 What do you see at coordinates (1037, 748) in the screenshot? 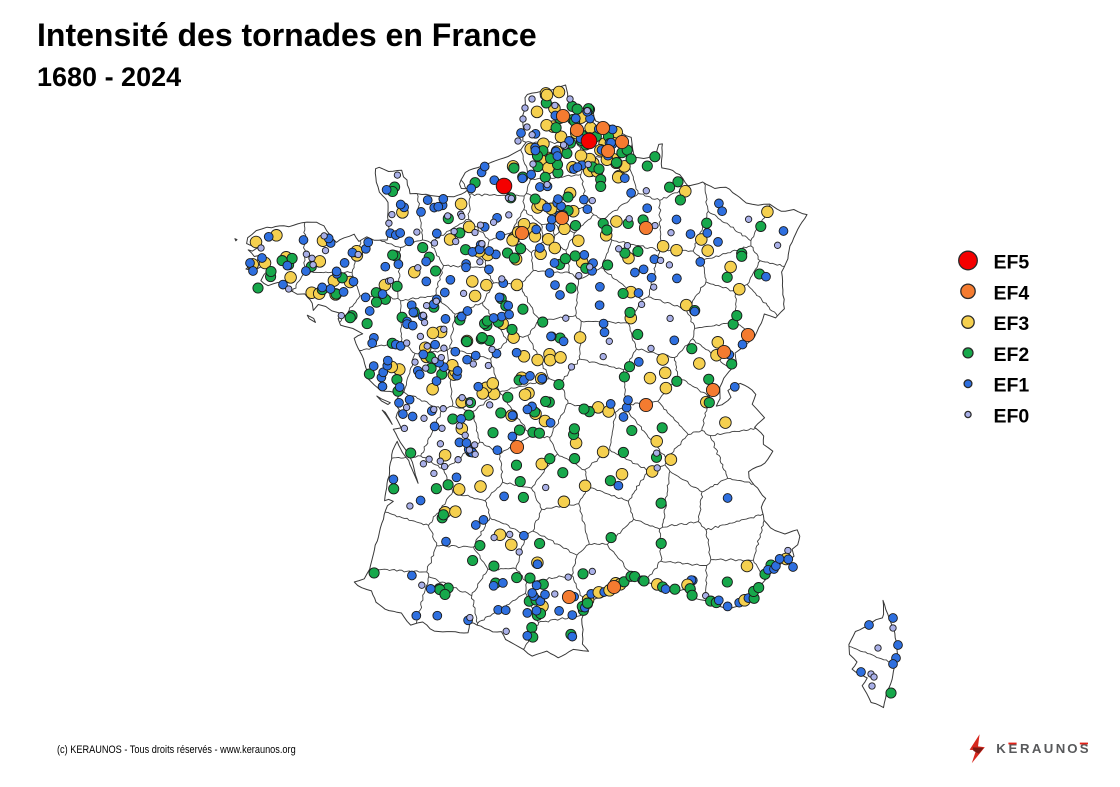
I see `svg-text: A` at bounding box center [1037, 748].